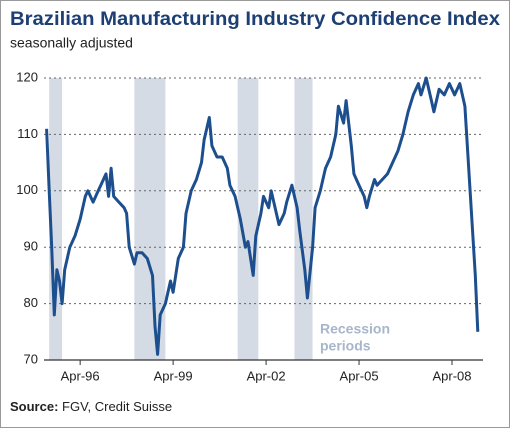 The image size is (510, 428). I want to click on x-tick-label: Apr-96, so click(80, 375).